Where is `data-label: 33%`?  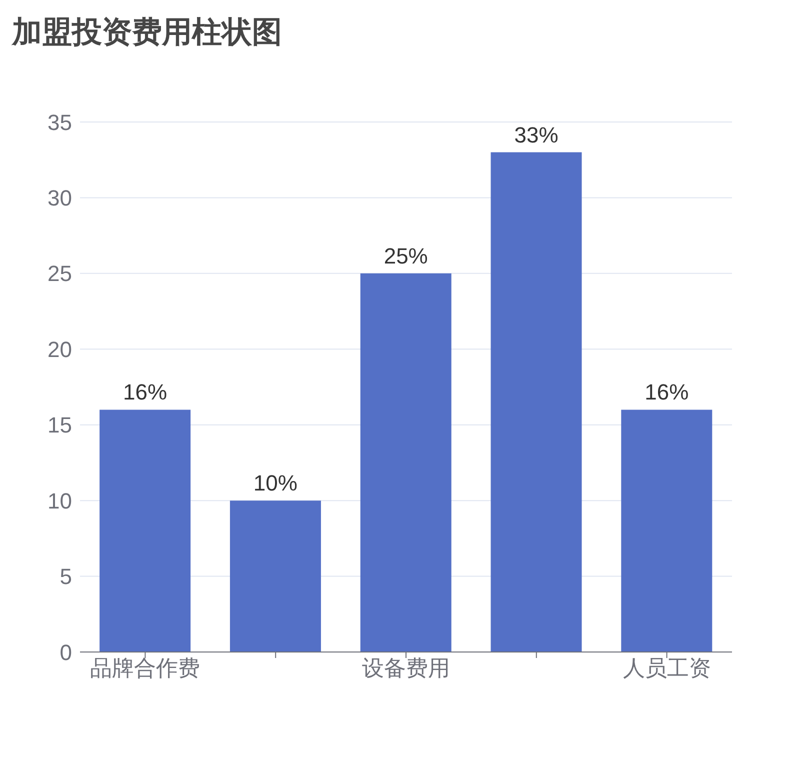 data-label: 33% is located at coordinates (536, 135).